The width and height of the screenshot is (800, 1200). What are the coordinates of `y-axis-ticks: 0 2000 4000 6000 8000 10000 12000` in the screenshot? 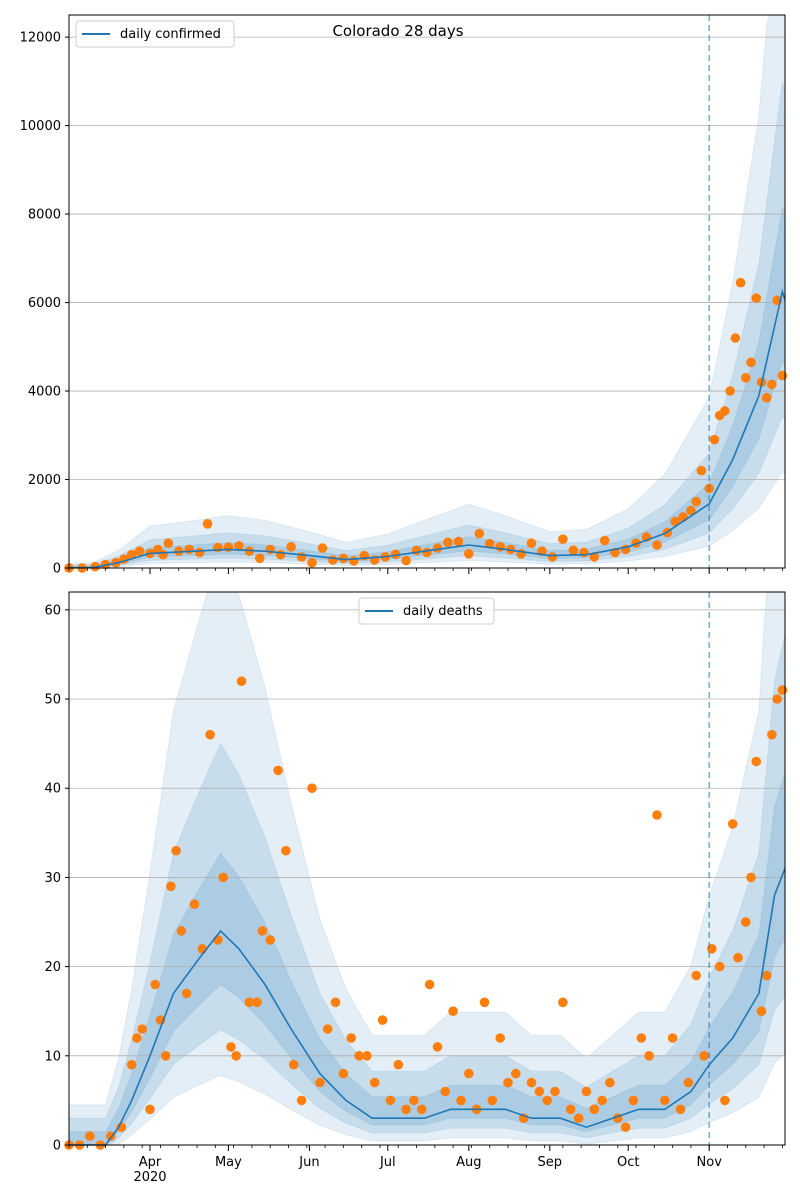 It's located at (44, 304).